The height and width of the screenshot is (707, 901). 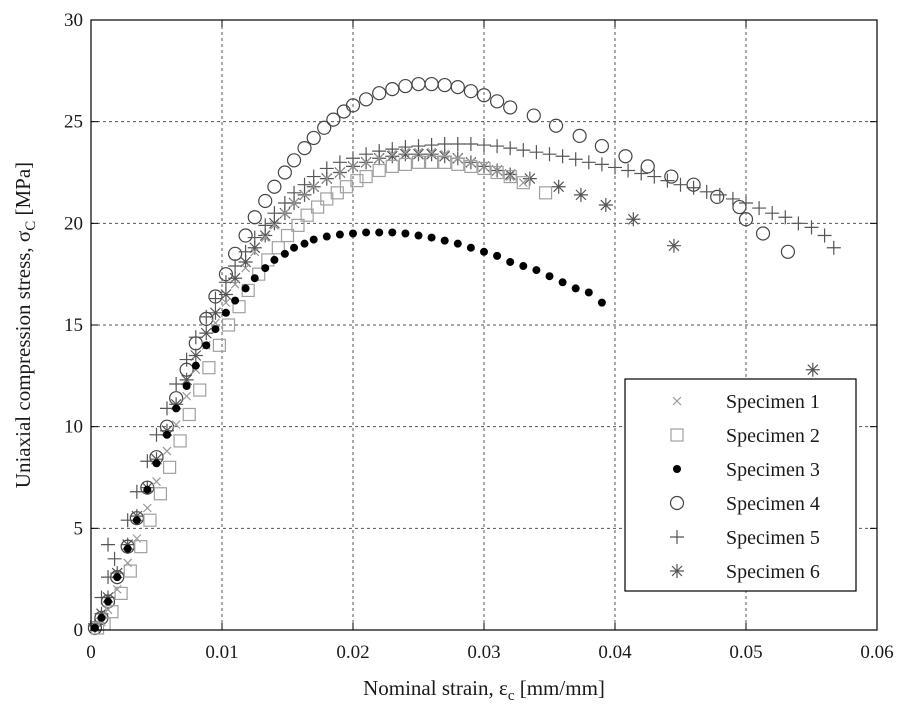 What do you see at coordinates (73, 20) in the screenshot?
I see `y-tick-label: 30` at bounding box center [73, 20].